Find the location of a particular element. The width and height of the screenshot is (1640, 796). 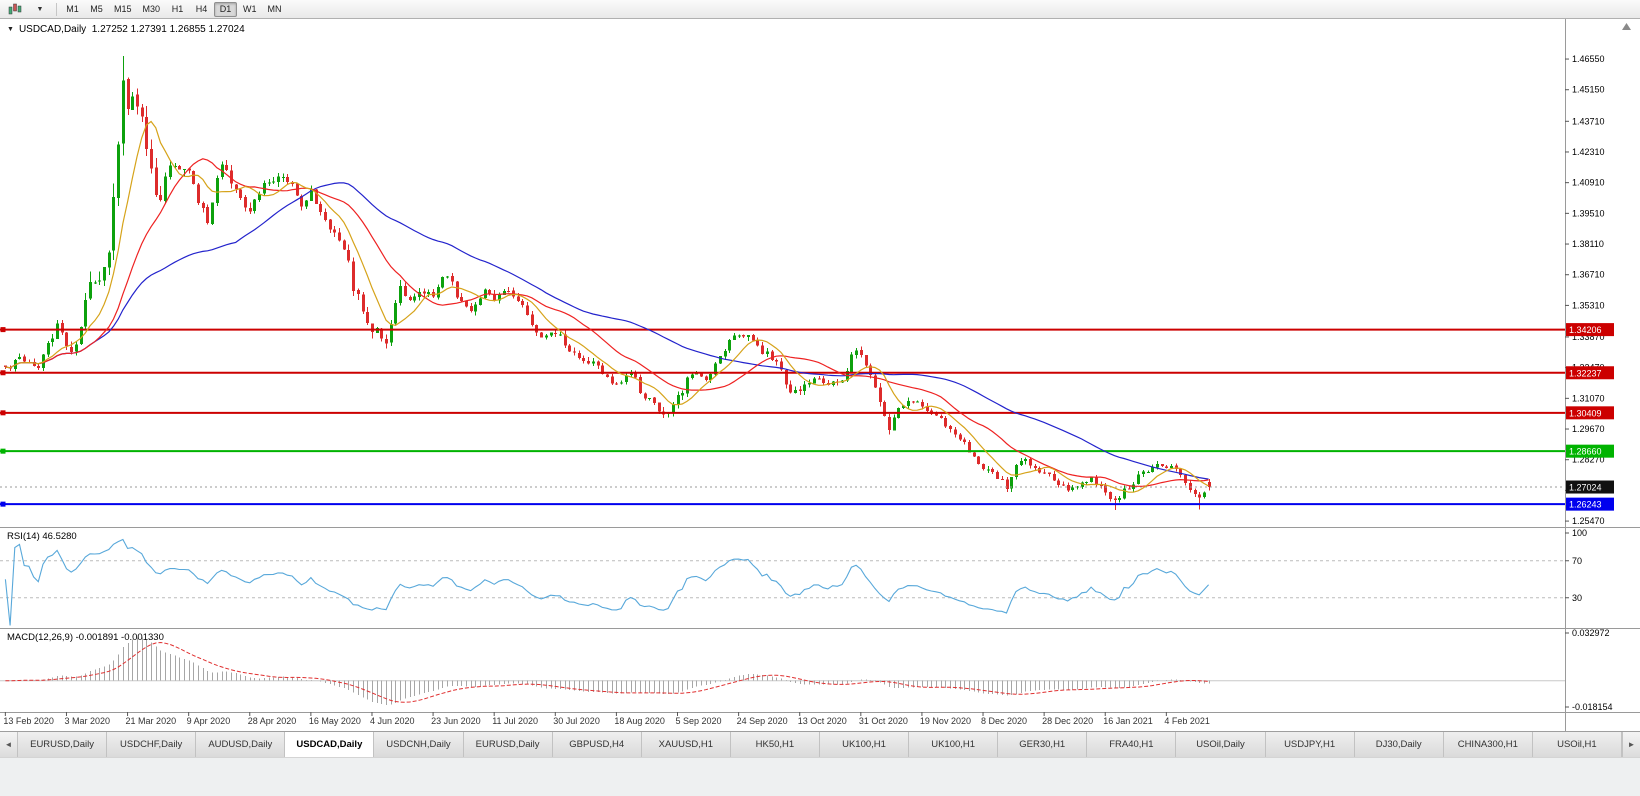

timeframe-button-m15: M15 is located at coordinates (123, 9).